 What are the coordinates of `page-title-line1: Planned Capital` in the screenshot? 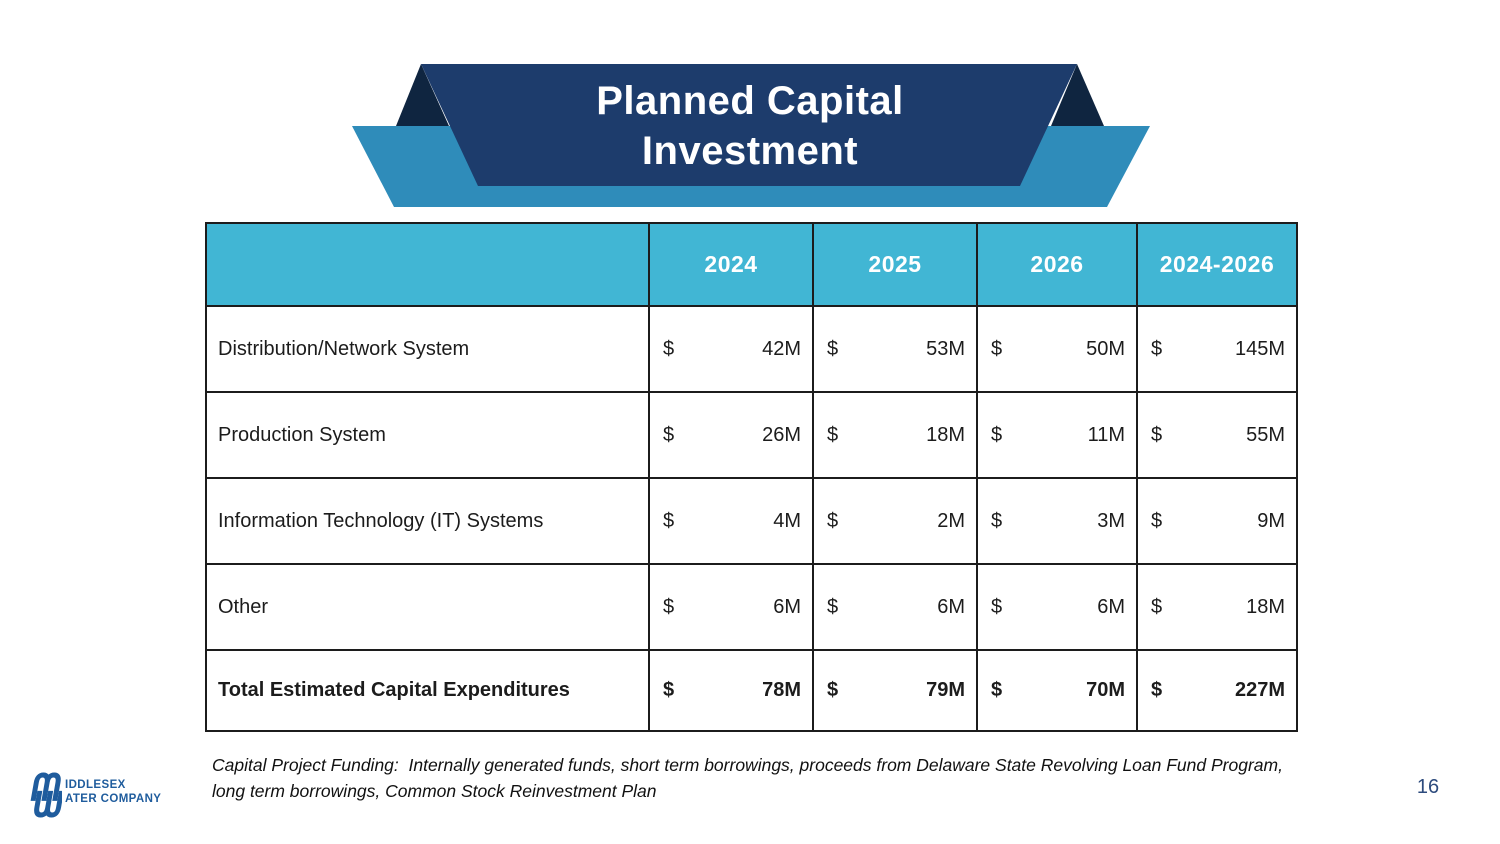 It's located at (750, 101).